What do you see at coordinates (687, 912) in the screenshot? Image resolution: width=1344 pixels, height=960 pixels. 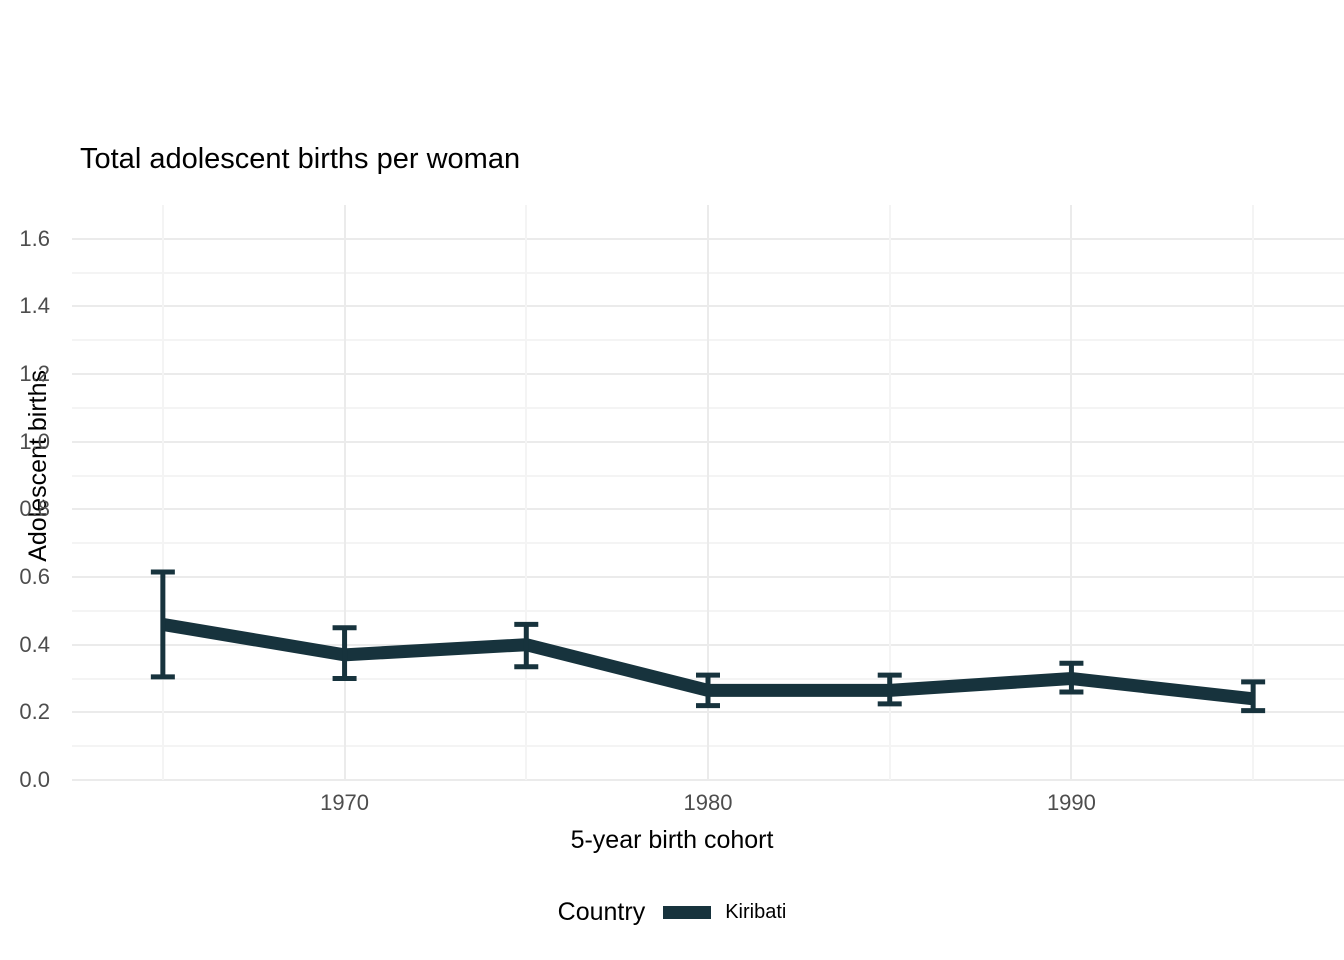 I see `legend-key-swatch` at bounding box center [687, 912].